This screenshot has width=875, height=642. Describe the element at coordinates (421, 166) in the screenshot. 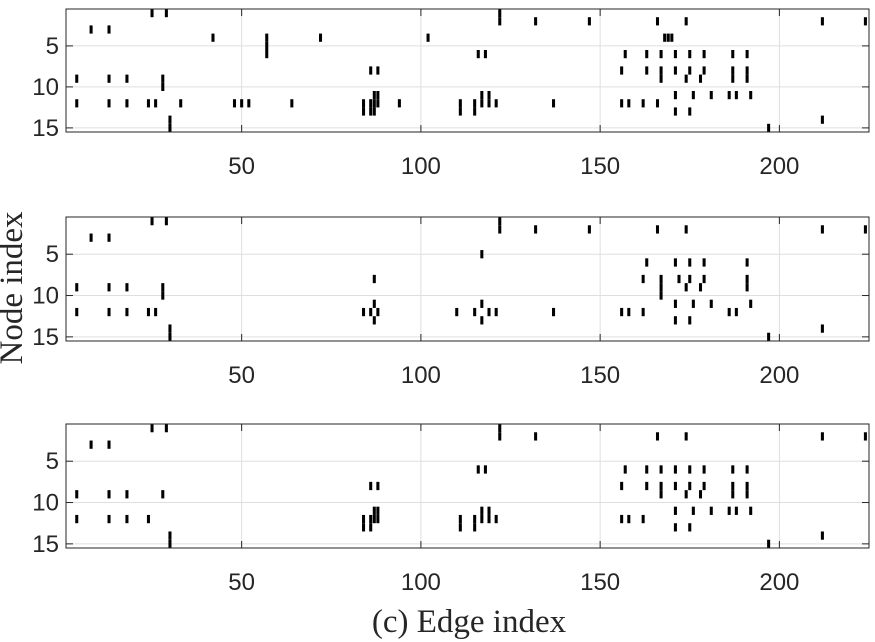

I see `x-tick-label: 100` at that location.